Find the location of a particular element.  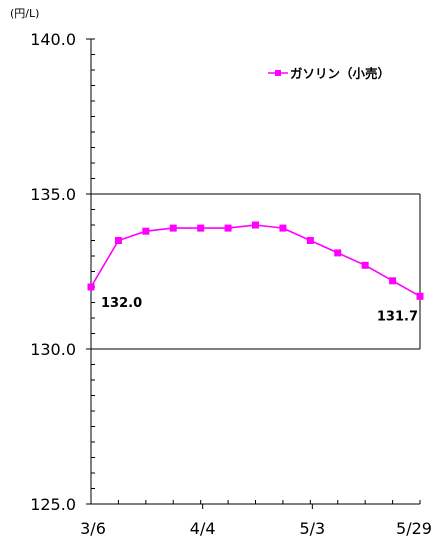

data-label: 132.0 is located at coordinates (121, 303).